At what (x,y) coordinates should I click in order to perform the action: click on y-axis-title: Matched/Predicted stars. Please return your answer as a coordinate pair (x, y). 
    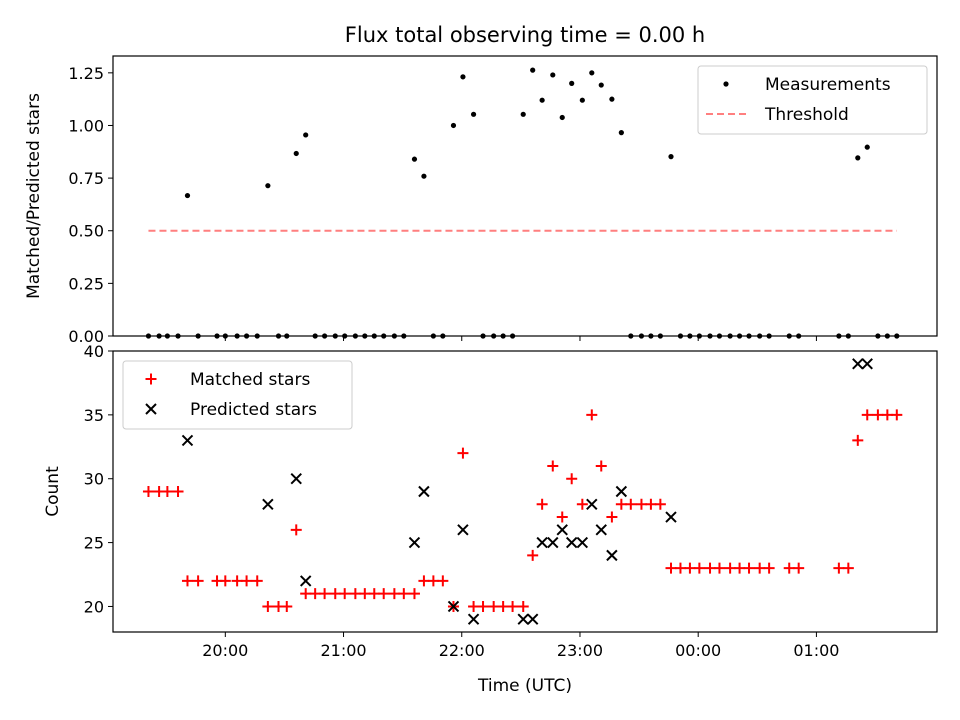
    Looking at the image, I should click on (34, 196).